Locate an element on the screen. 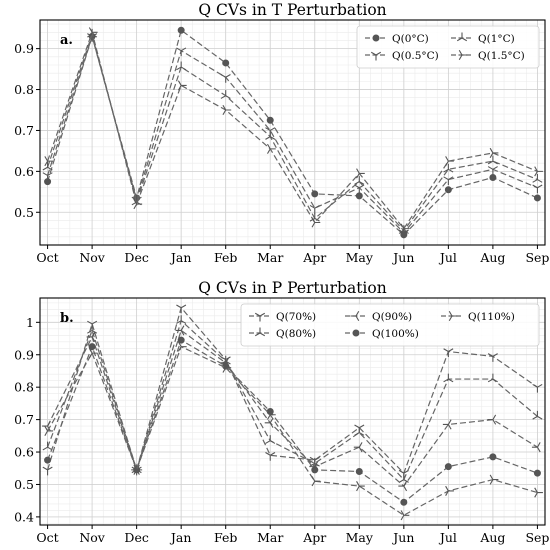 The height and width of the screenshot is (550, 550). x-tick-label: Sep is located at coordinates (537, 537).